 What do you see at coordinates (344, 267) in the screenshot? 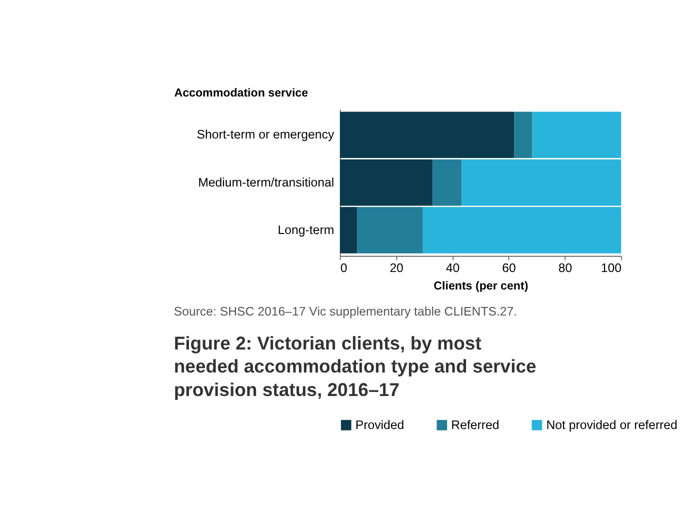
I see `x-tick-label: 0` at bounding box center [344, 267].